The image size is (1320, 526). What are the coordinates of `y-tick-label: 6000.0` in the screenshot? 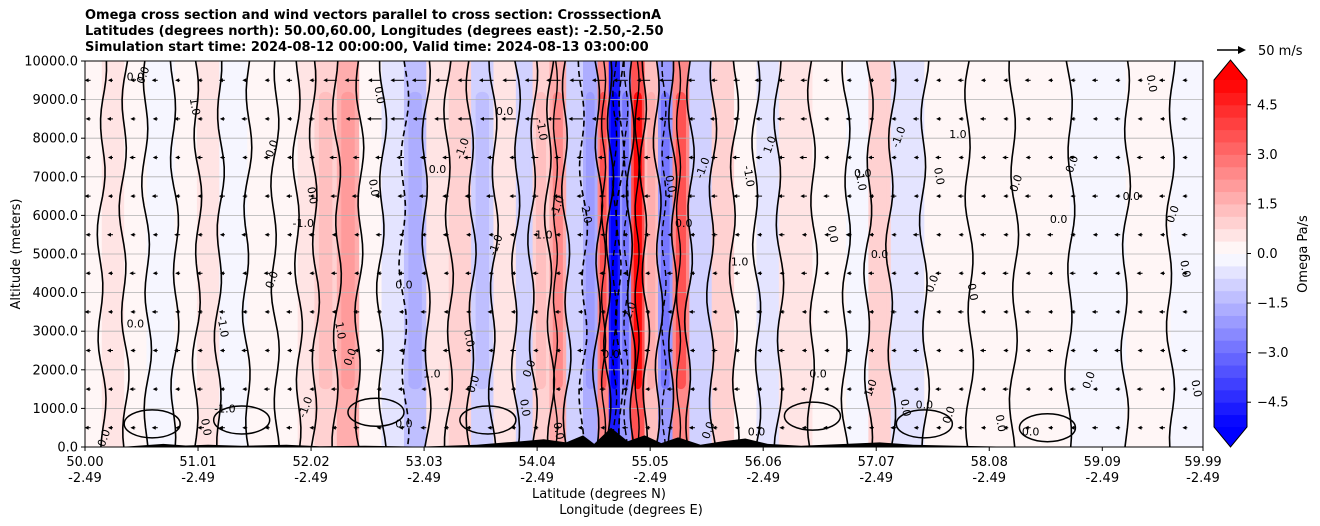 It's located at (56, 216).